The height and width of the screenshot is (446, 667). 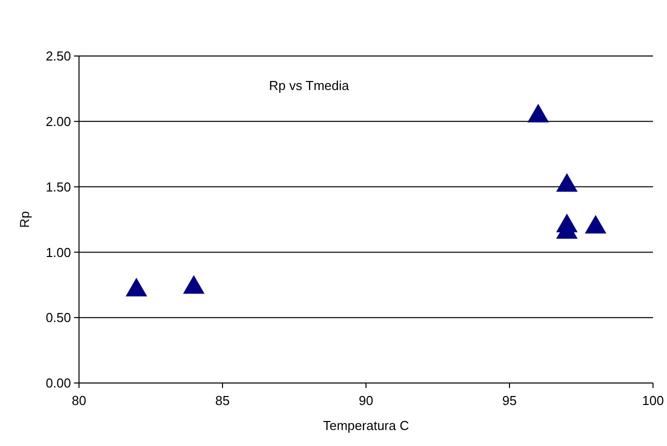 I want to click on y-tick-label: 1.50, so click(x=58, y=186).